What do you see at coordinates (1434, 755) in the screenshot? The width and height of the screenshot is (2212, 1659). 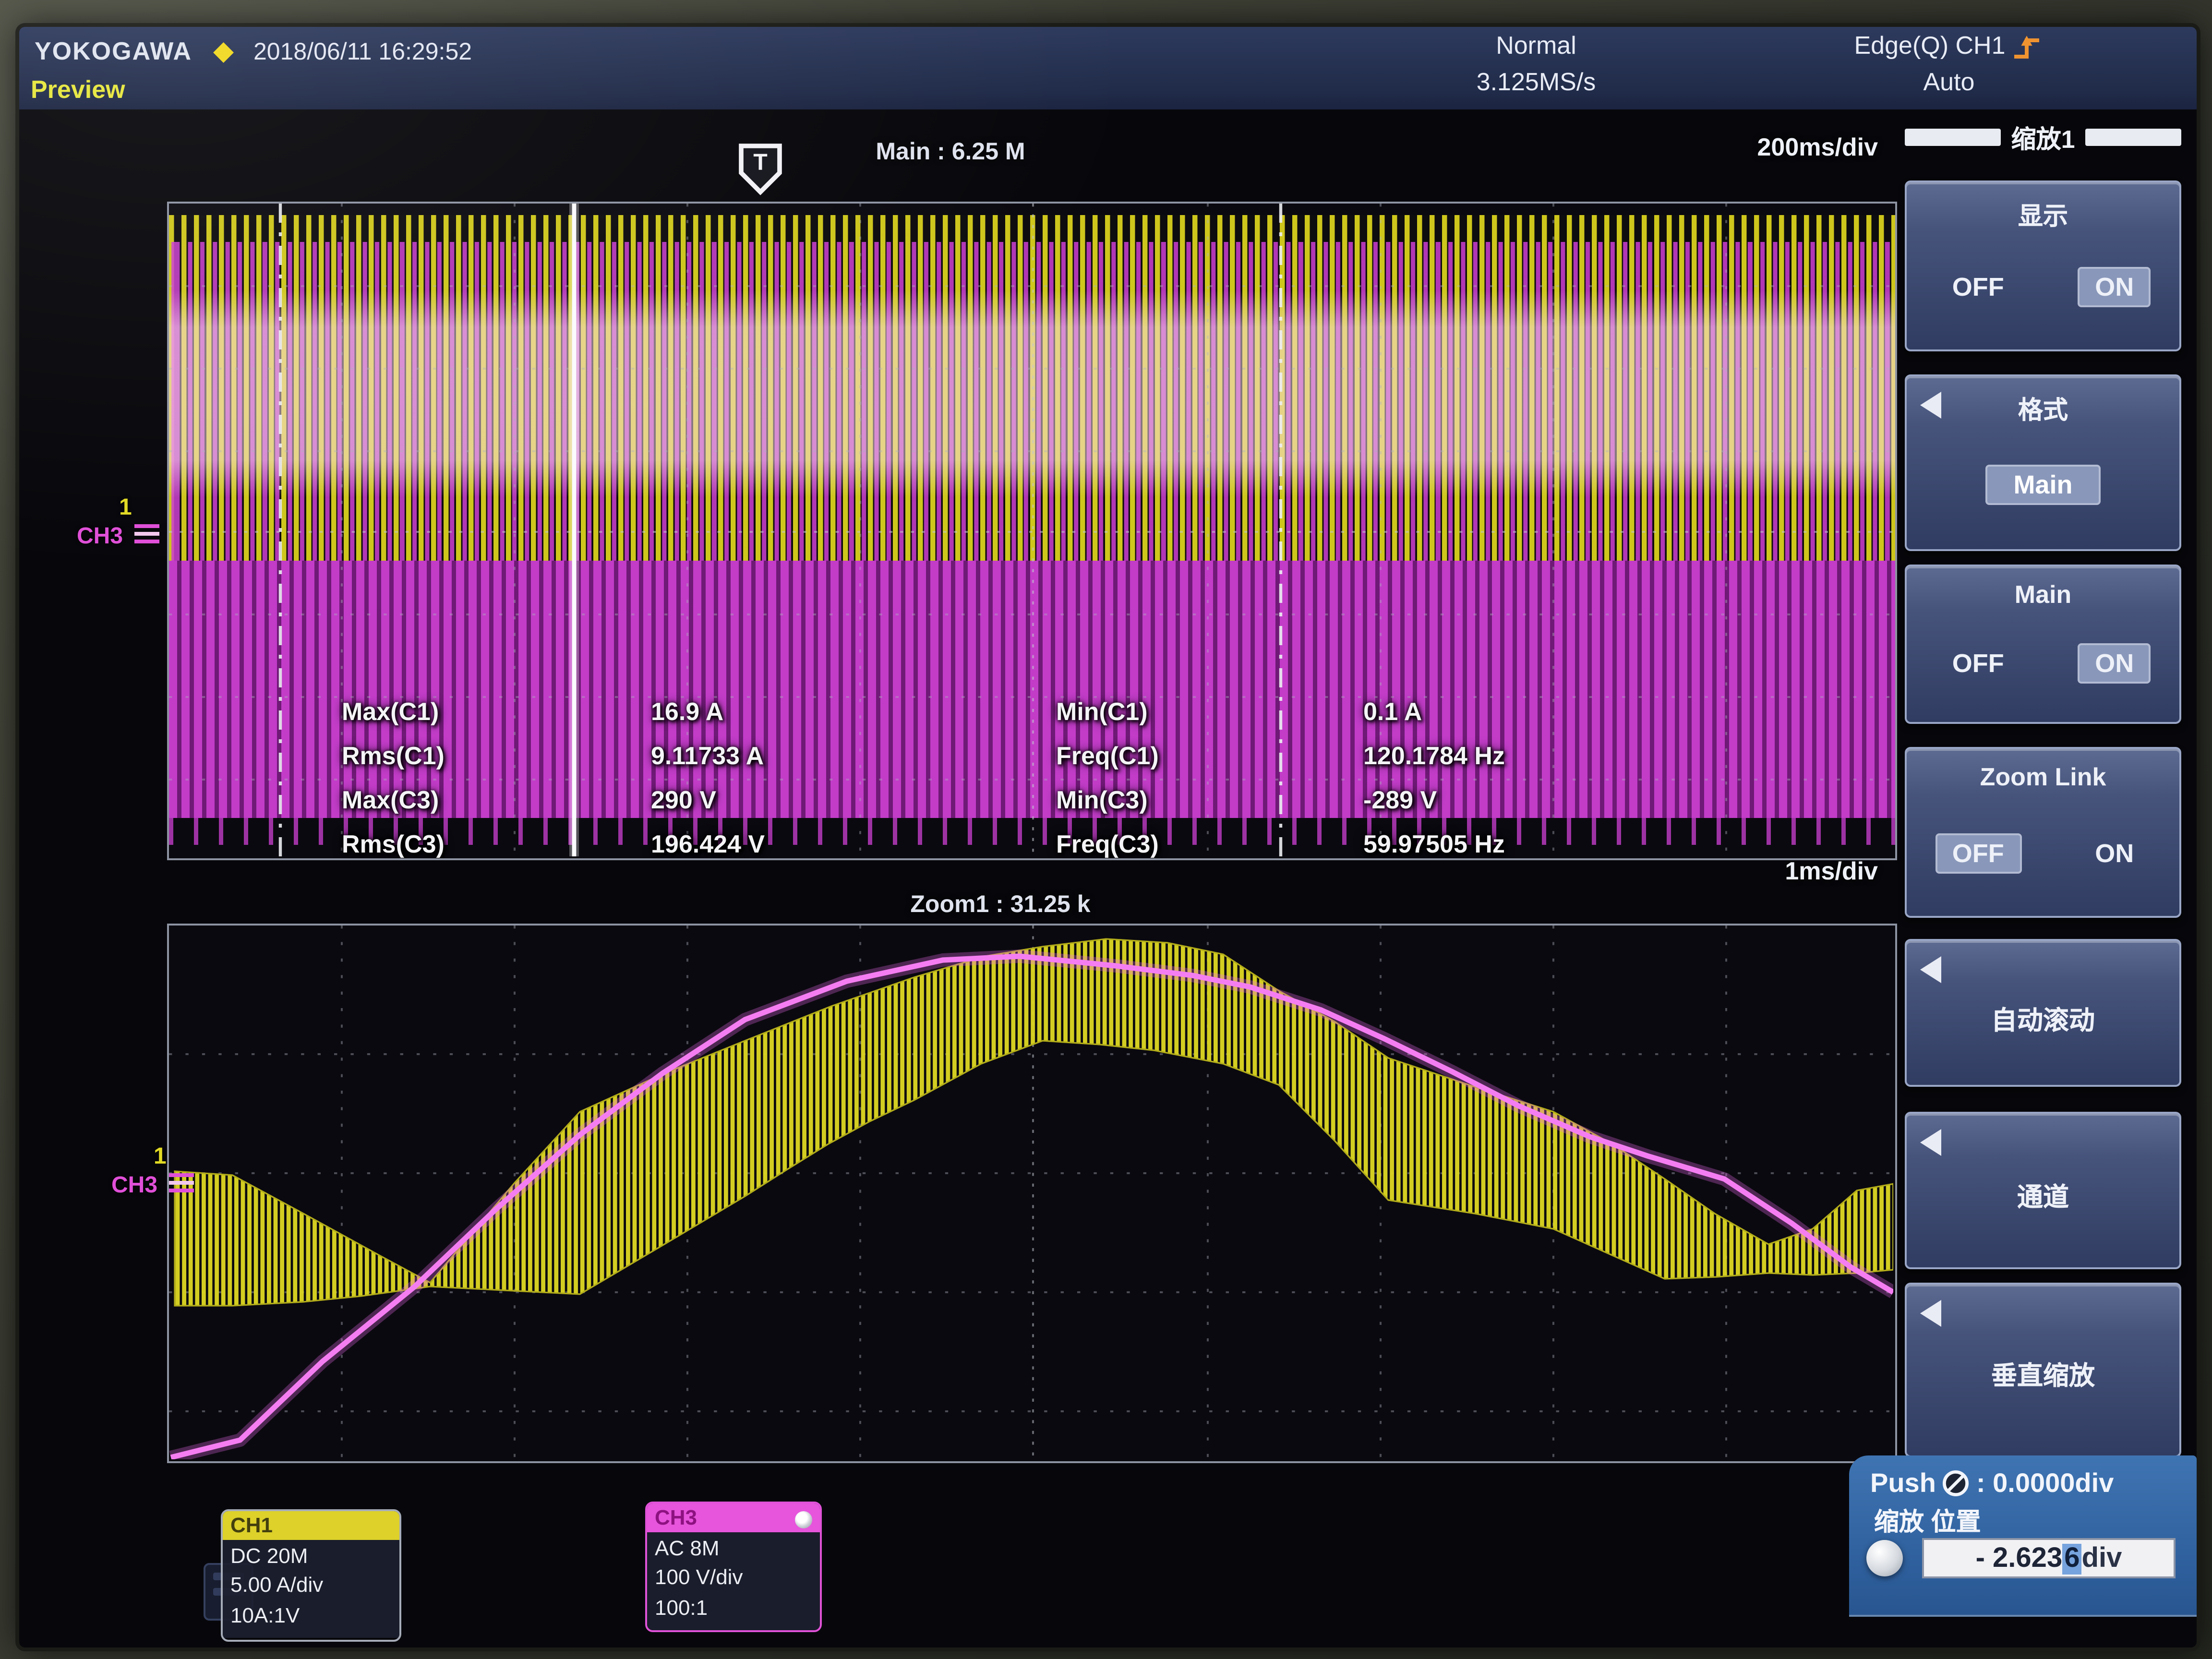 I see `meas-value: 120.1784 Hz` at bounding box center [1434, 755].